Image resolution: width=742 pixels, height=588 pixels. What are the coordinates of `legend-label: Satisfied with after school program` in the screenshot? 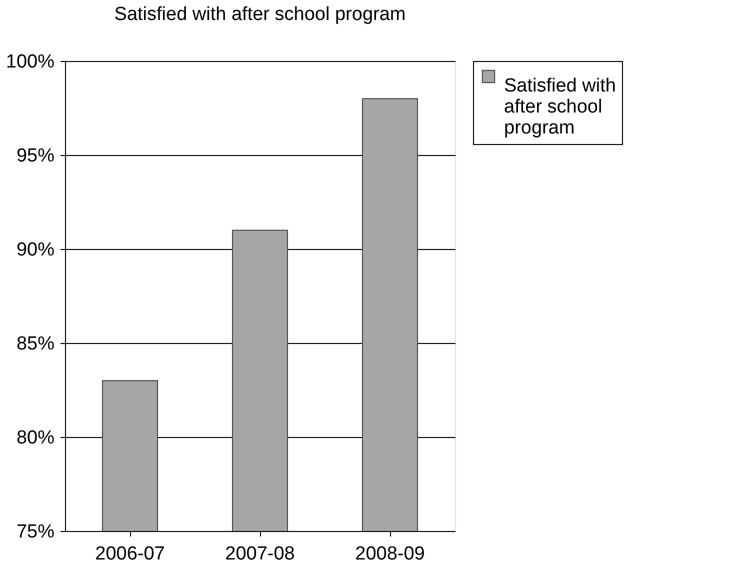 It's located at (560, 107).